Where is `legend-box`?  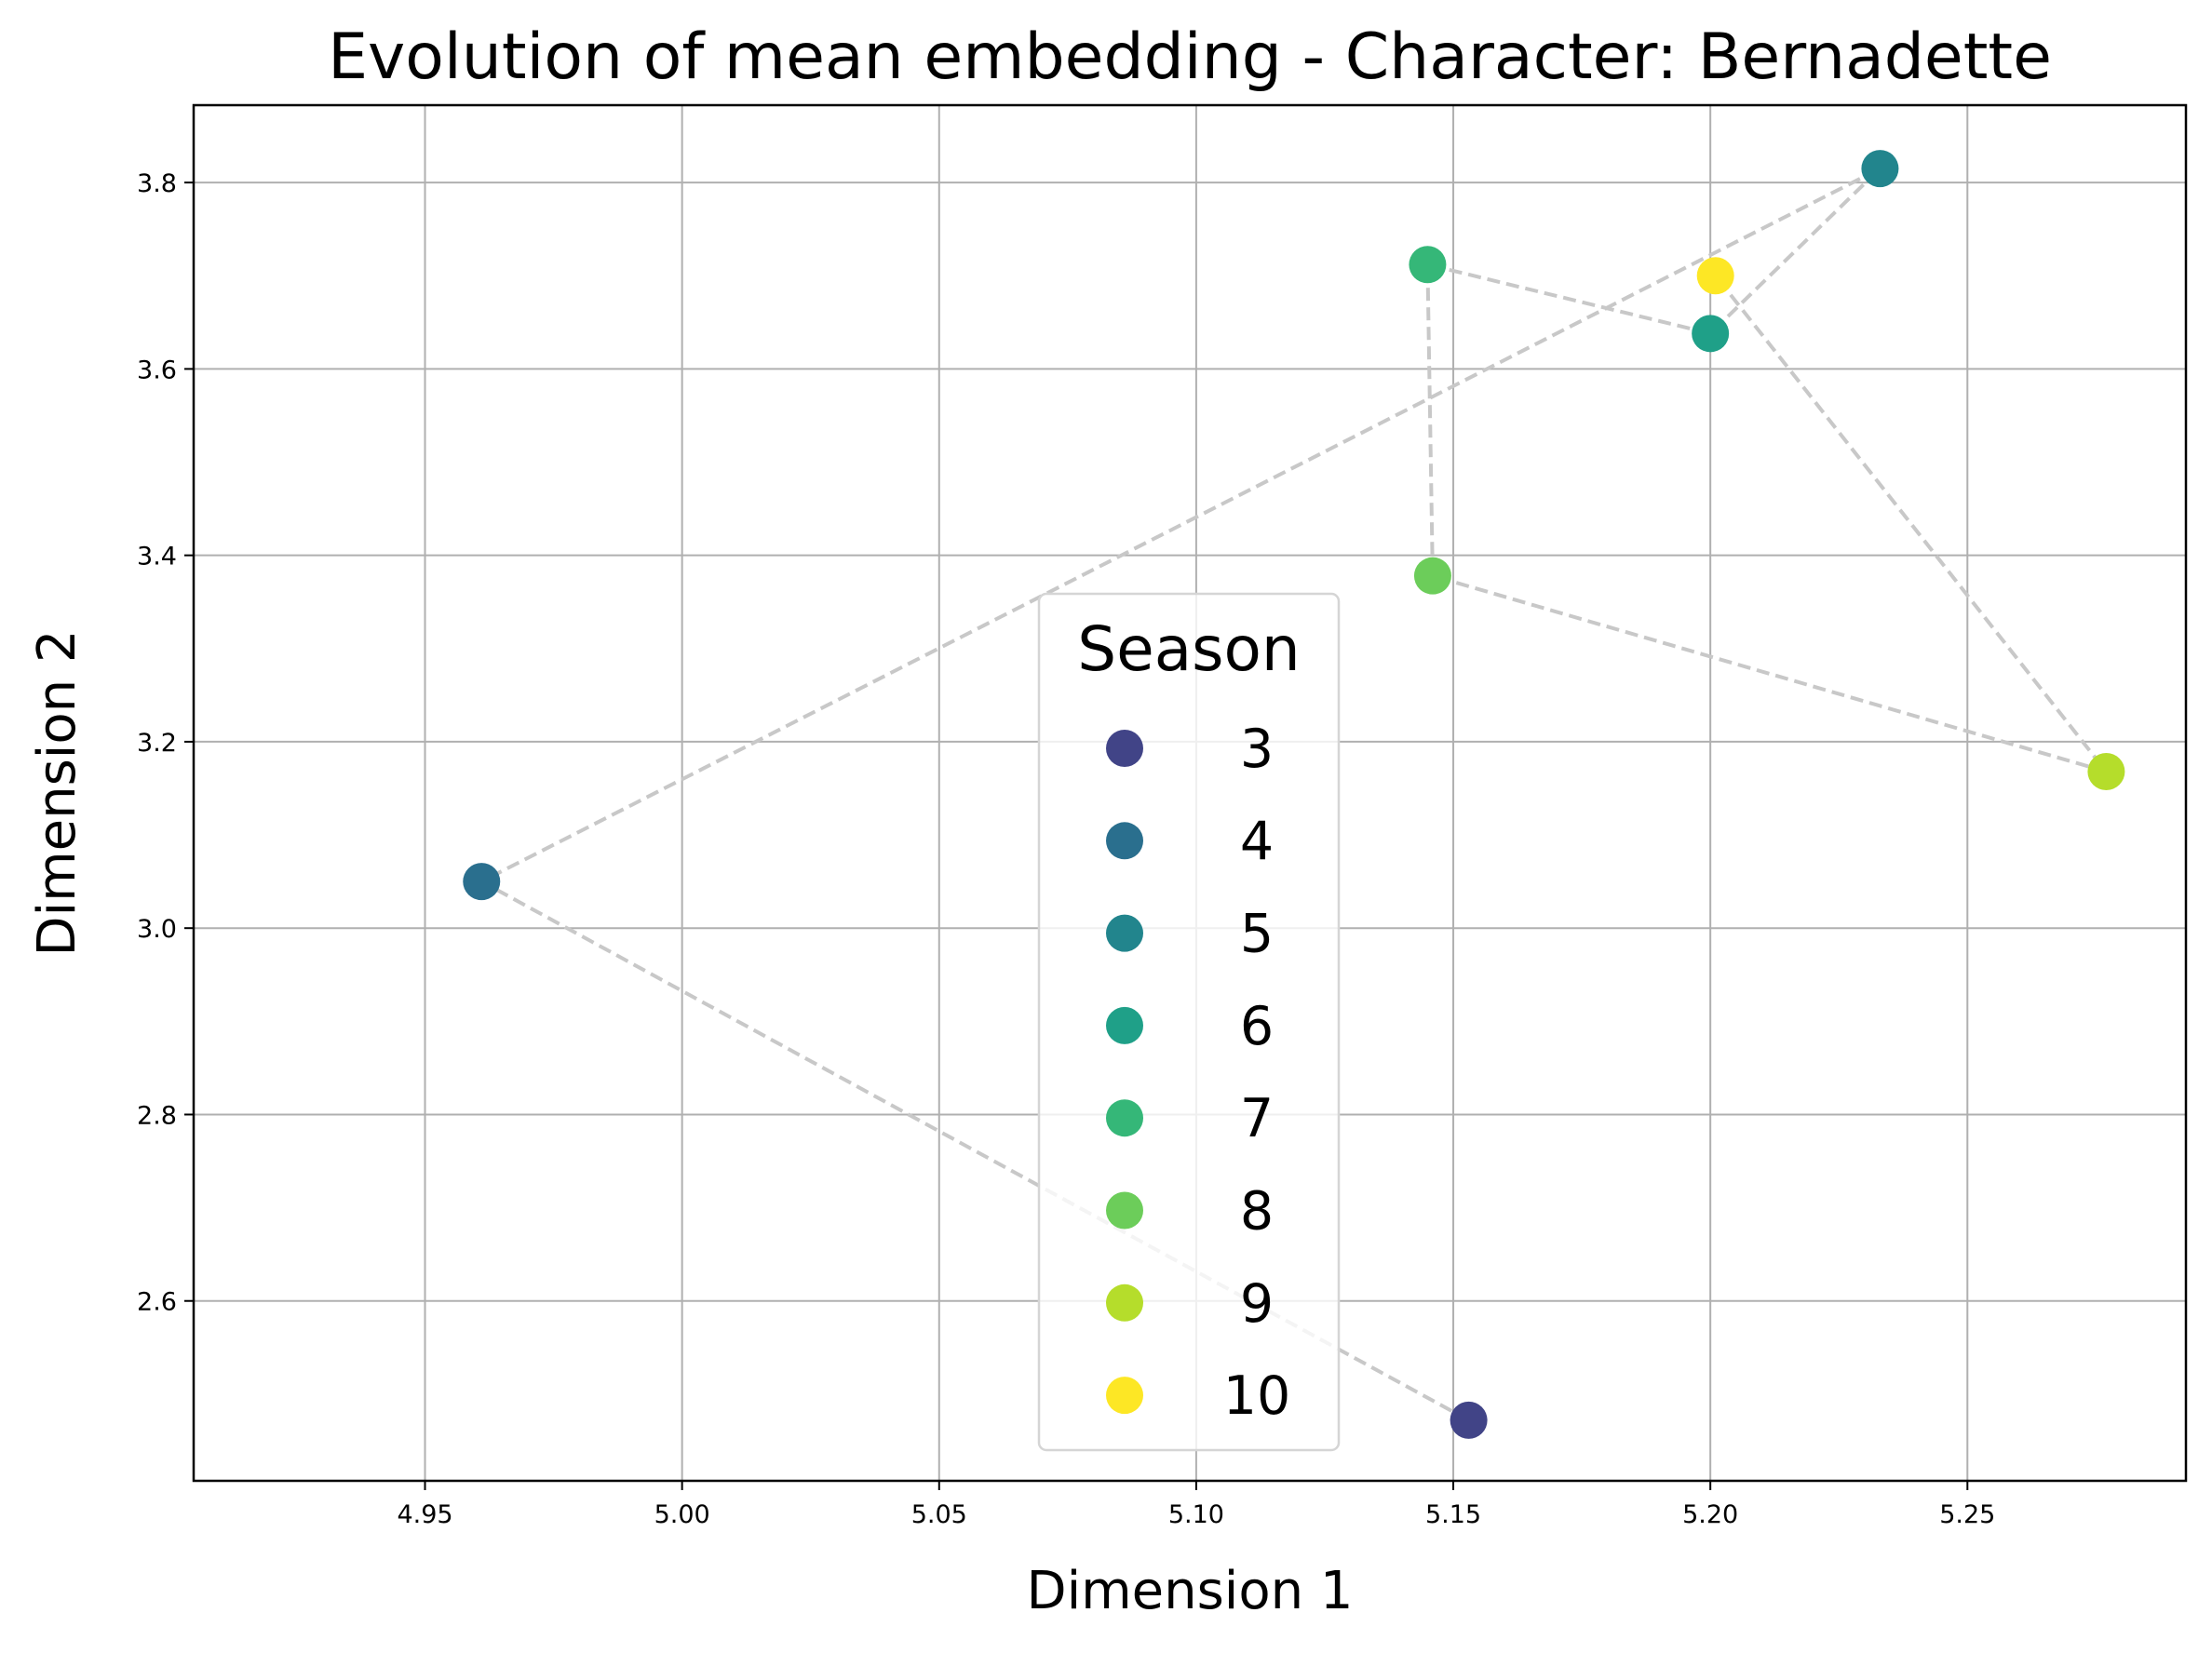
legend-box is located at coordinates (1189, 1022).